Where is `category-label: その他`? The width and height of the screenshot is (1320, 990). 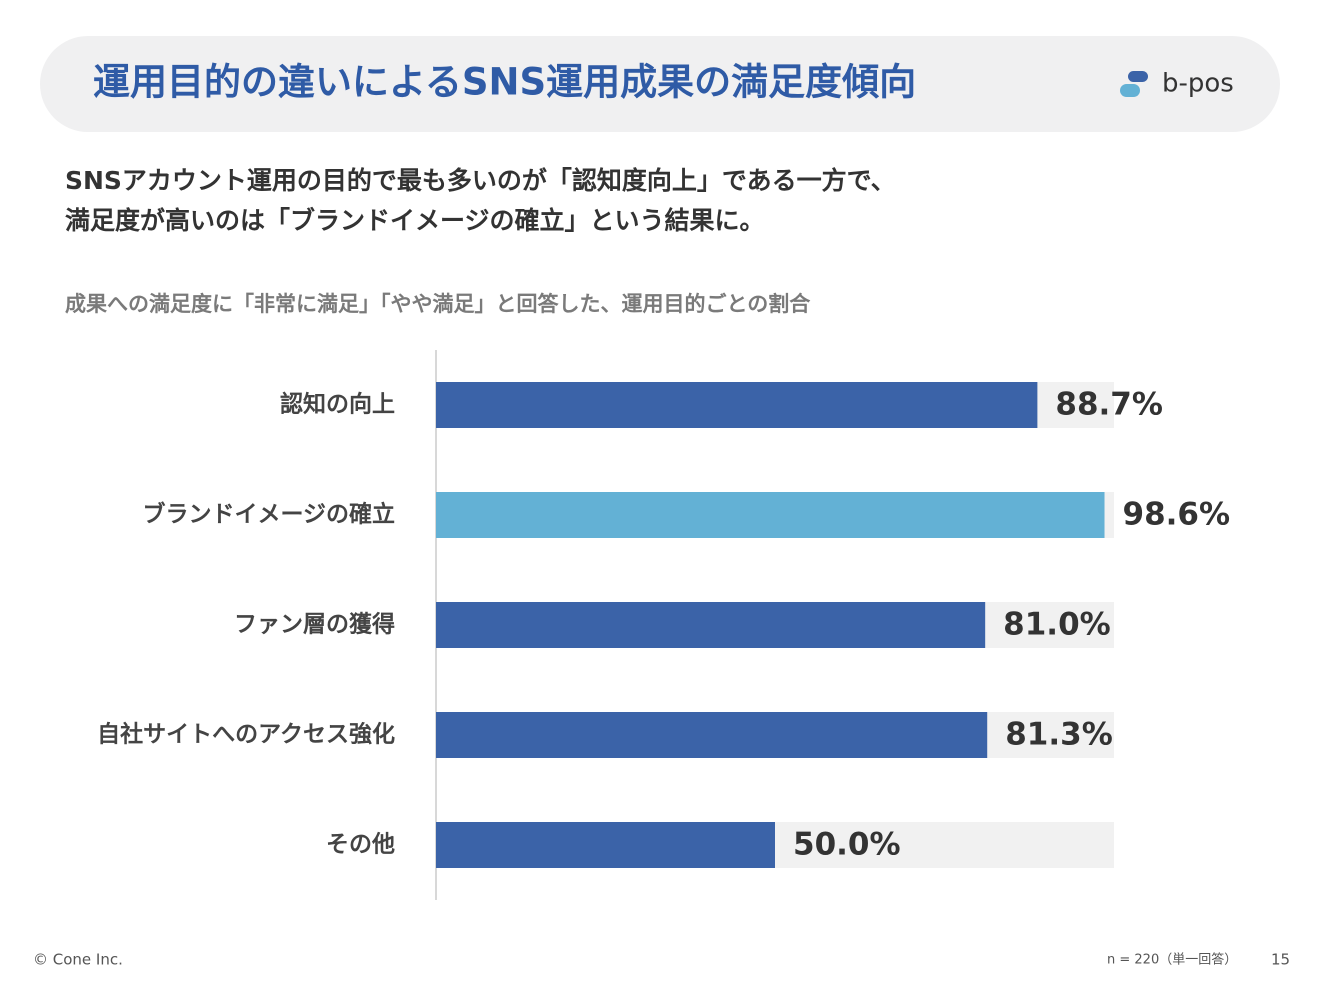
category-label: その他 is located at coordinates (360, 845).